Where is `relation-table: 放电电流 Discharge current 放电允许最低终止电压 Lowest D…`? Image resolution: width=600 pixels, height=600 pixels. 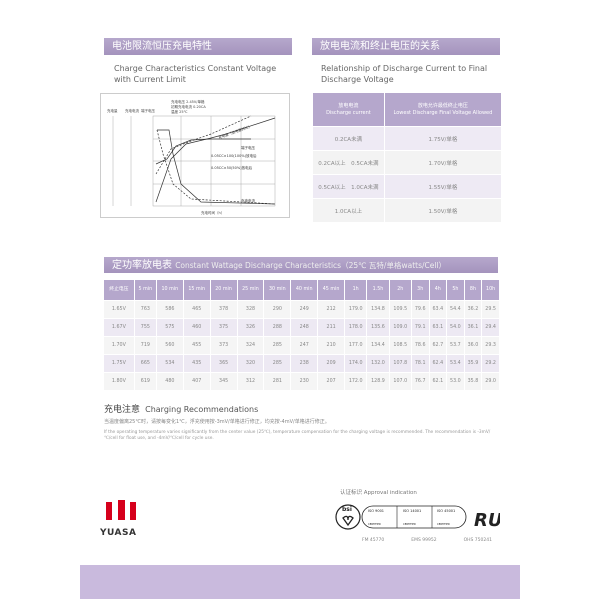
relation-table: 放电电流 Discharge current 放电允许最低终止电压 Lowest D… is located at coordinates (407, 157).